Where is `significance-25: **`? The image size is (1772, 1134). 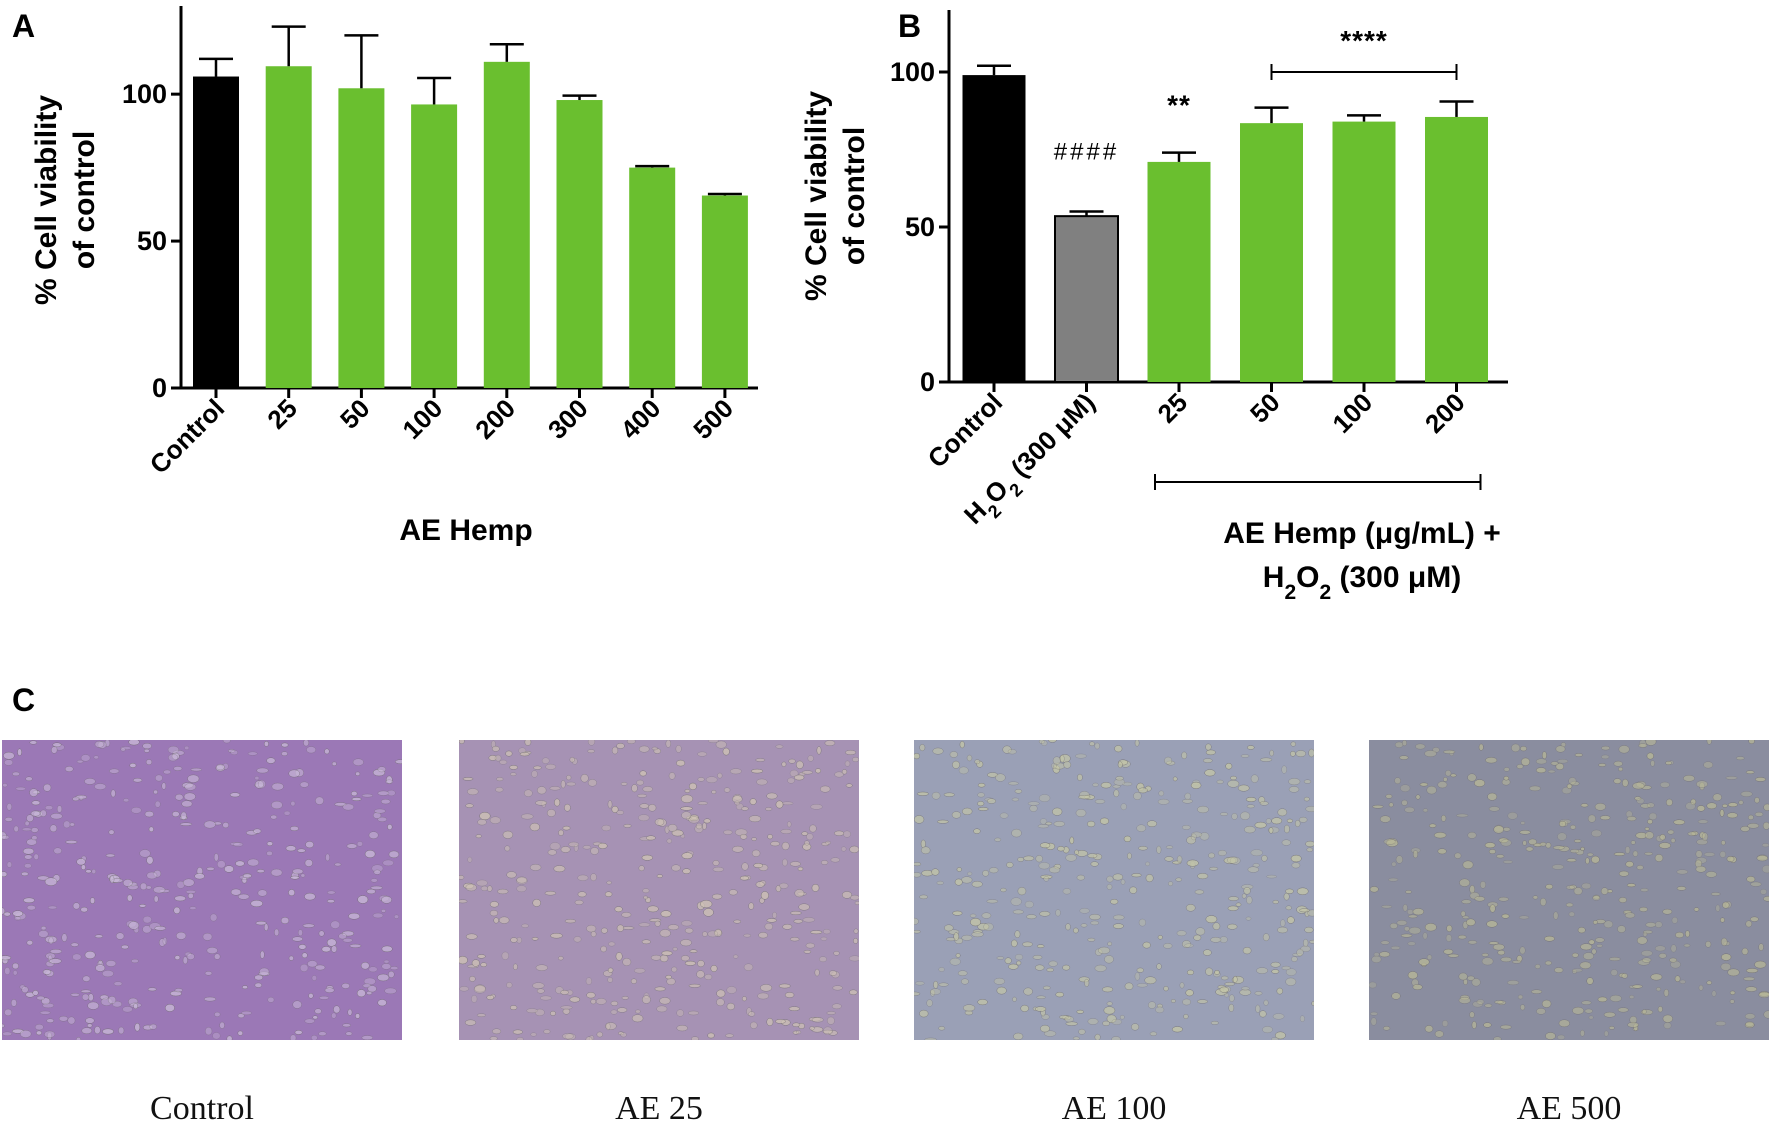
significance-25: ** is located at coordinates (1179, 105).